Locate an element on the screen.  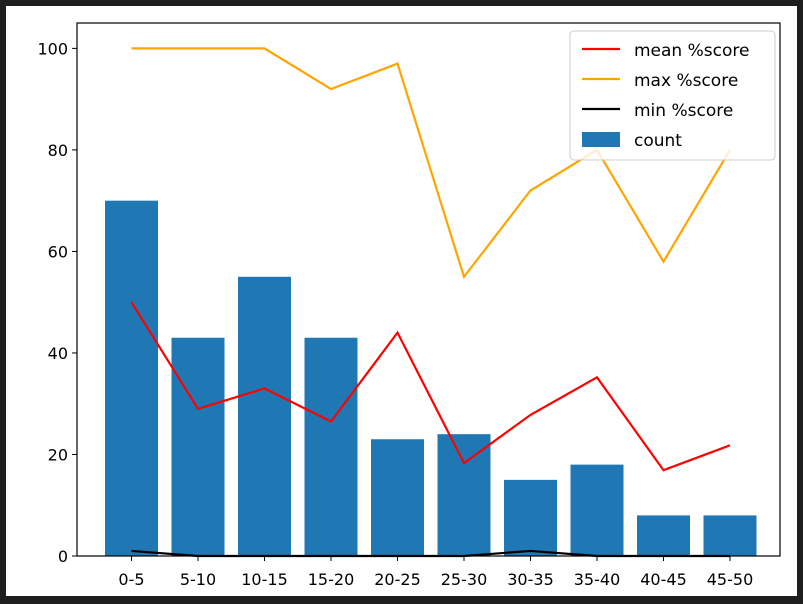
y-tick-label: 60 is located at coordinates (58, 251).